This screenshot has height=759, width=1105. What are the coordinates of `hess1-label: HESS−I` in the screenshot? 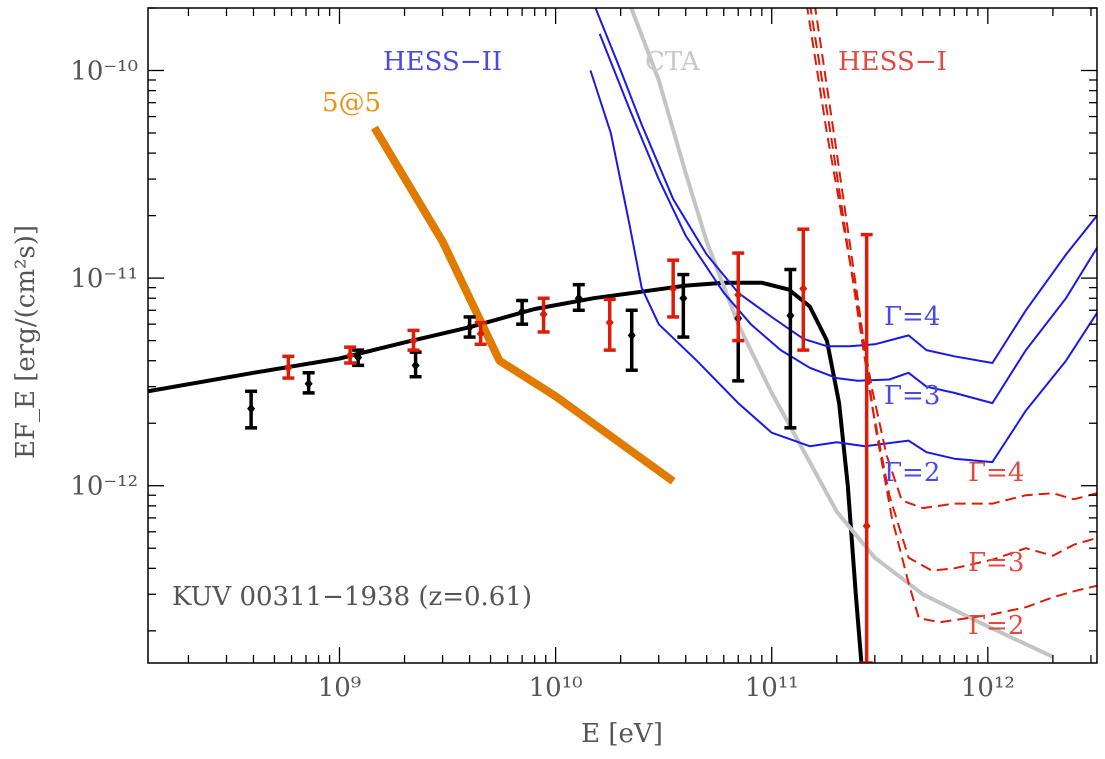 It's located at (892, 62).